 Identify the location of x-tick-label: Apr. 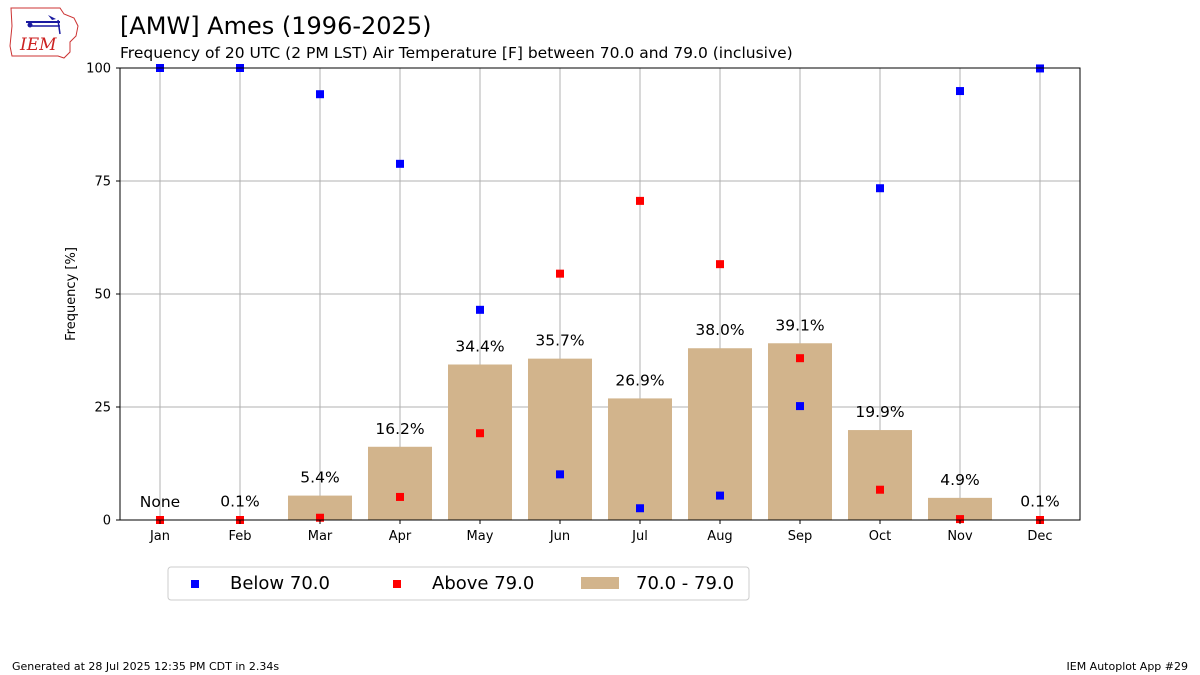
(400, 536).